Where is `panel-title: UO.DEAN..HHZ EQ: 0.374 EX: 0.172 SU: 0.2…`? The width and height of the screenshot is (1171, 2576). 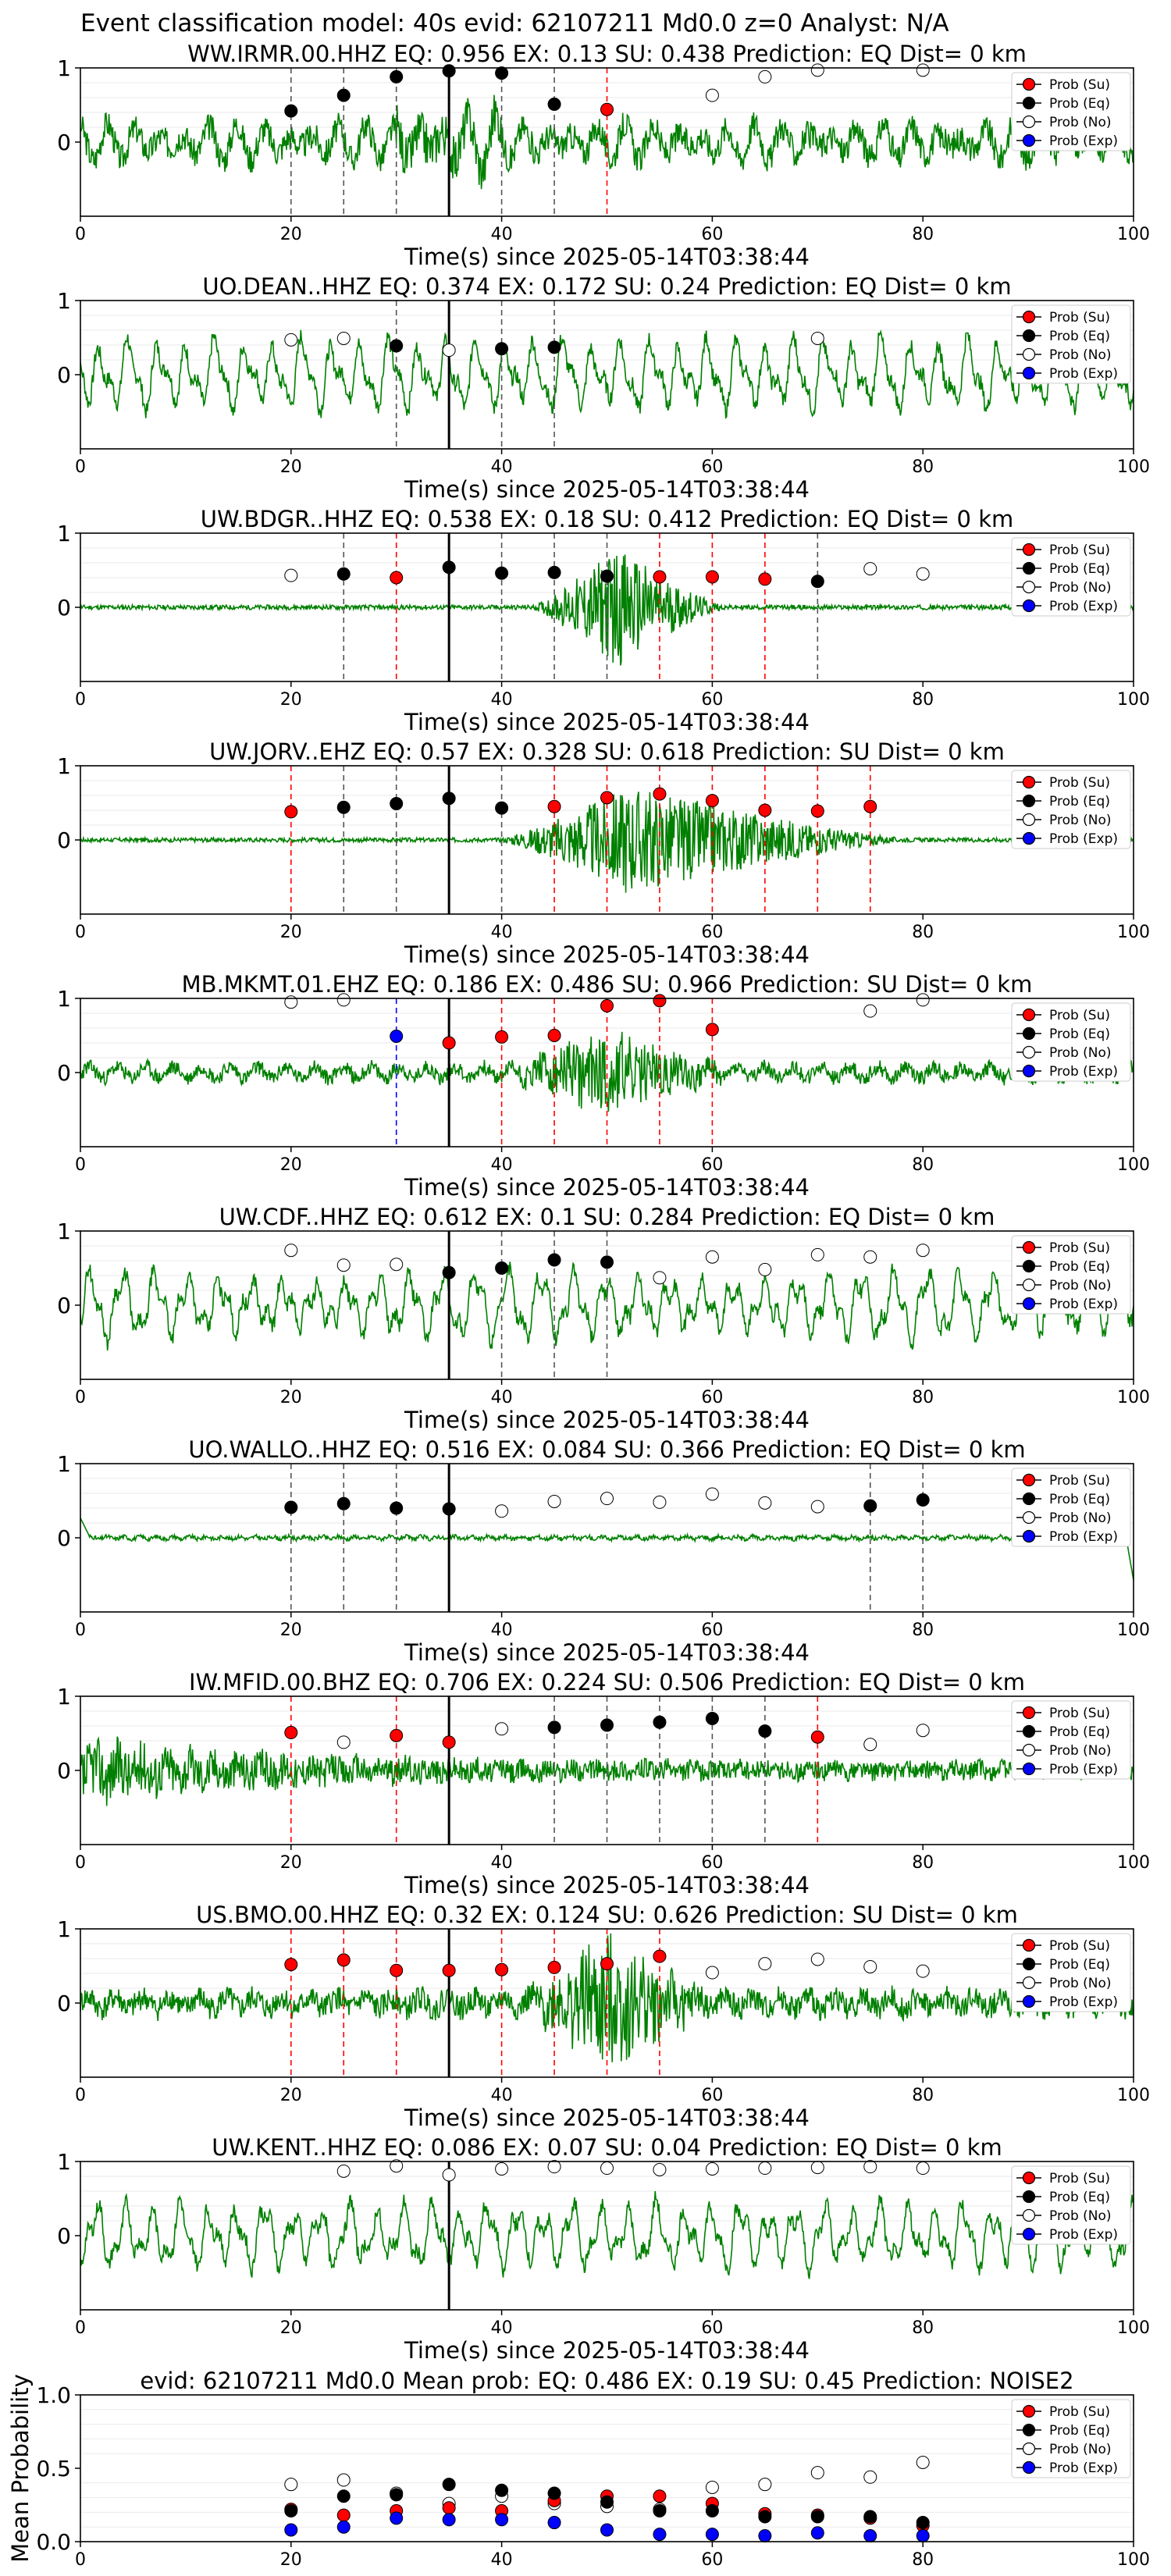
panel-title: UO.DEAN..HHZ EQ: 0.374 EX: 0.172 SU: 0.2… is located at coordinates (606, 286).